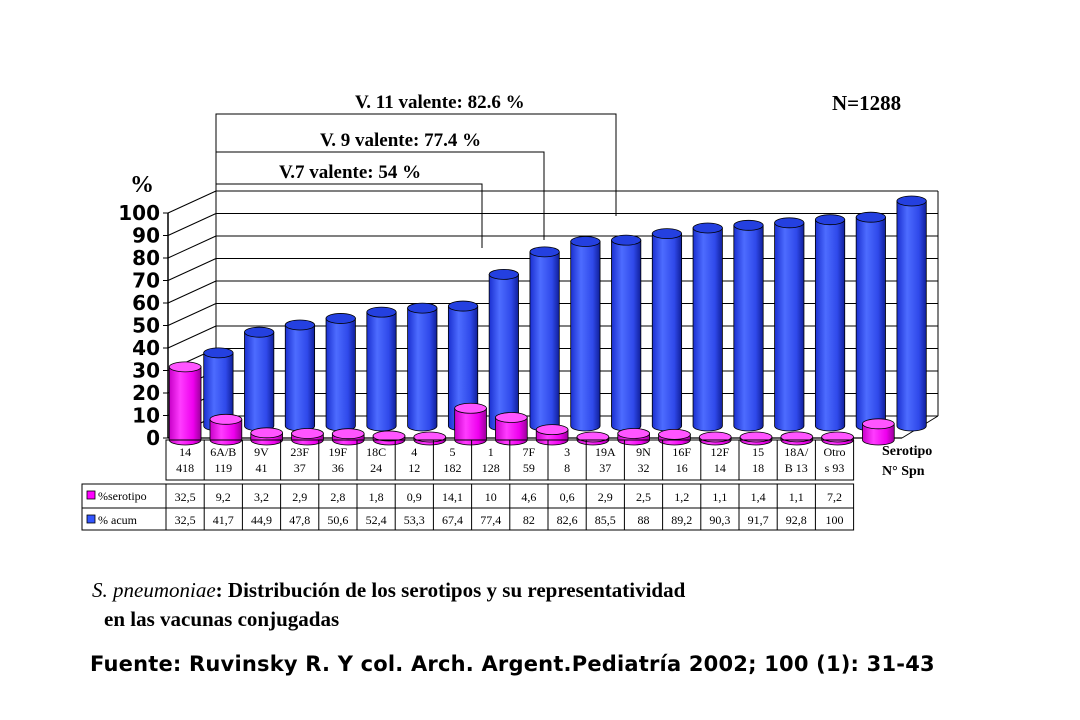  Describe the element at coordinates (376, 520) in the screenshot. I see `acum-value-5: 52,4` at that location.